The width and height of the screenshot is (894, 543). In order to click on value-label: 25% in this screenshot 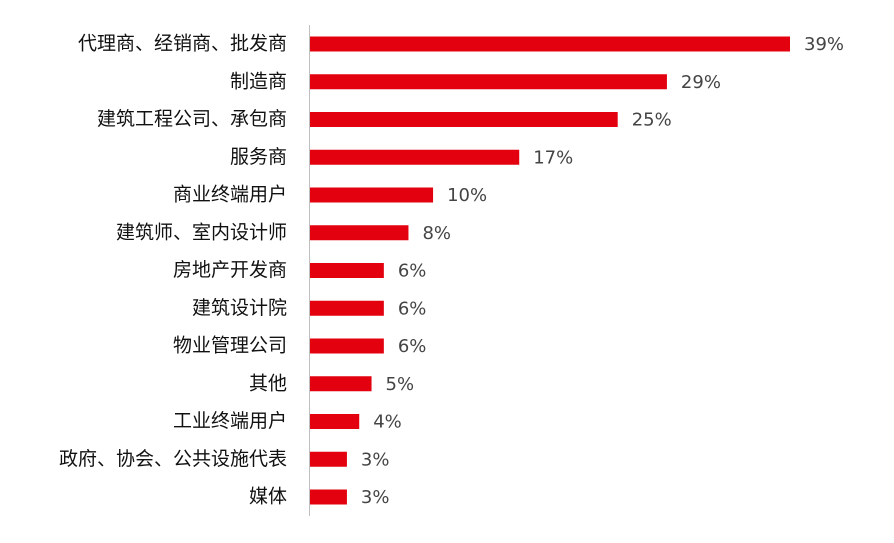, I will do `click(652, 120)`.